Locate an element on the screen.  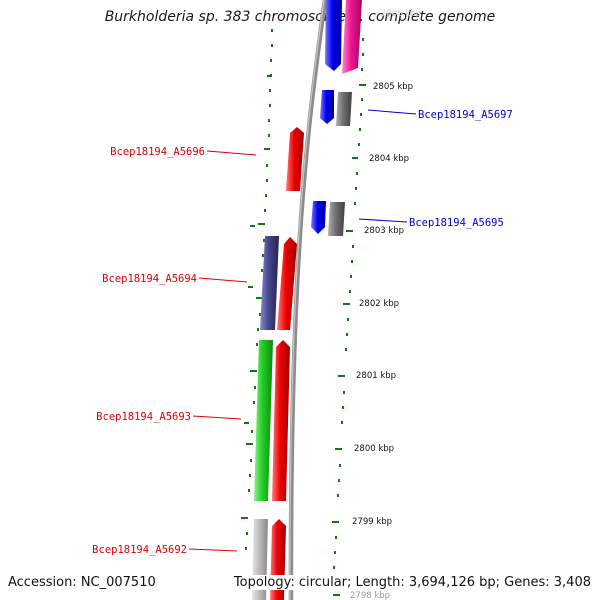
gene-blue-a5695 is located at coordinates (318, 217).